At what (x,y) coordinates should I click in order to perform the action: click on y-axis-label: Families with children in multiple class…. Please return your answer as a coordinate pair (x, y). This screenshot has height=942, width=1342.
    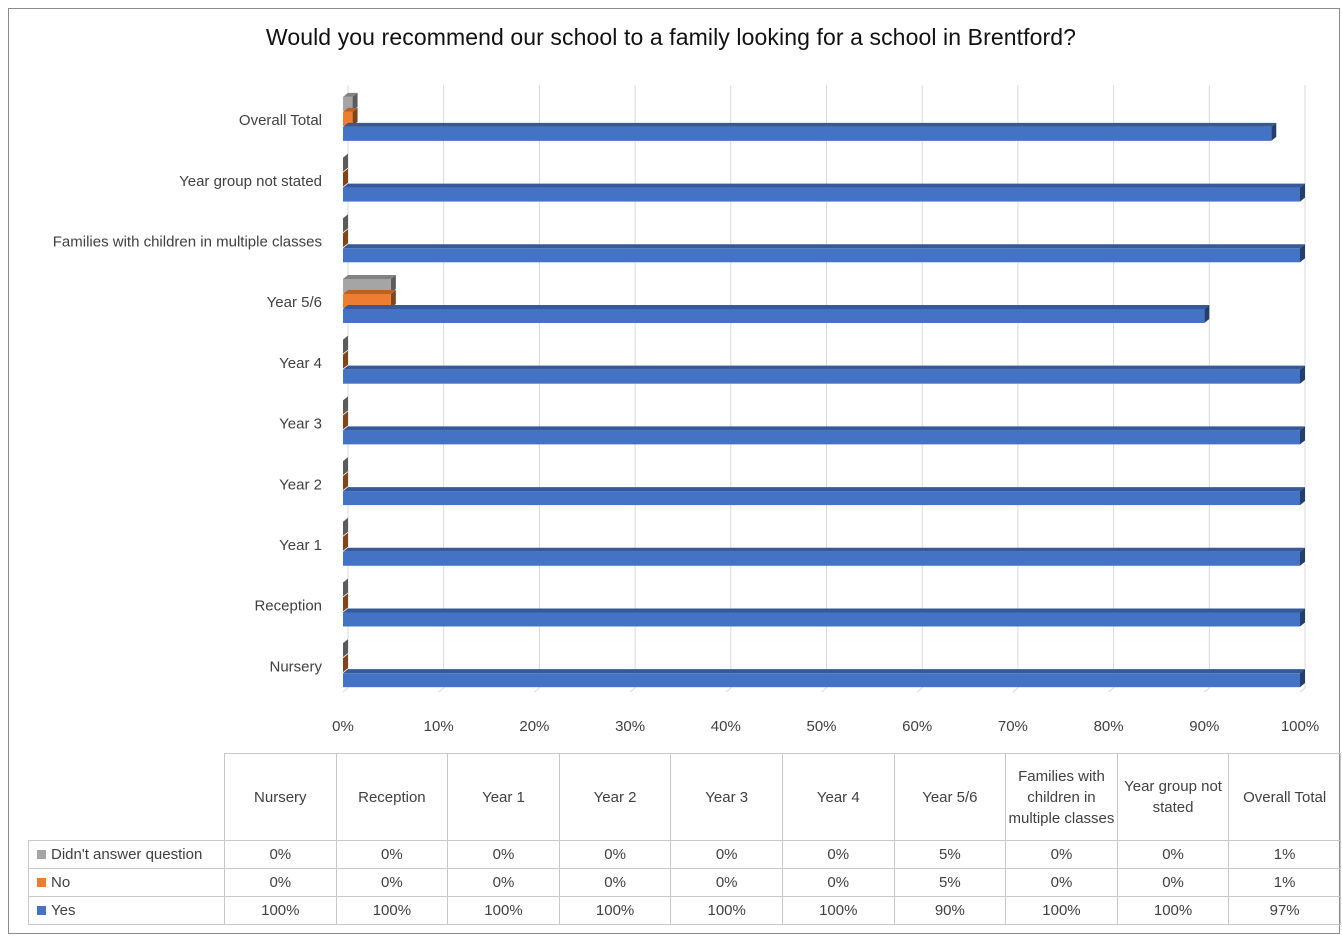
    Looking at the image, I should click on (187, 241).